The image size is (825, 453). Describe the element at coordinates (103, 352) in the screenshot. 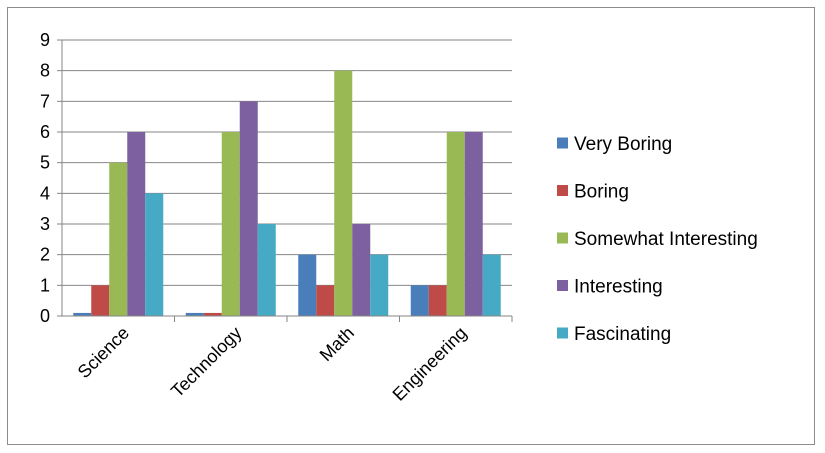

I see `x-tick-label: Science` at that location.